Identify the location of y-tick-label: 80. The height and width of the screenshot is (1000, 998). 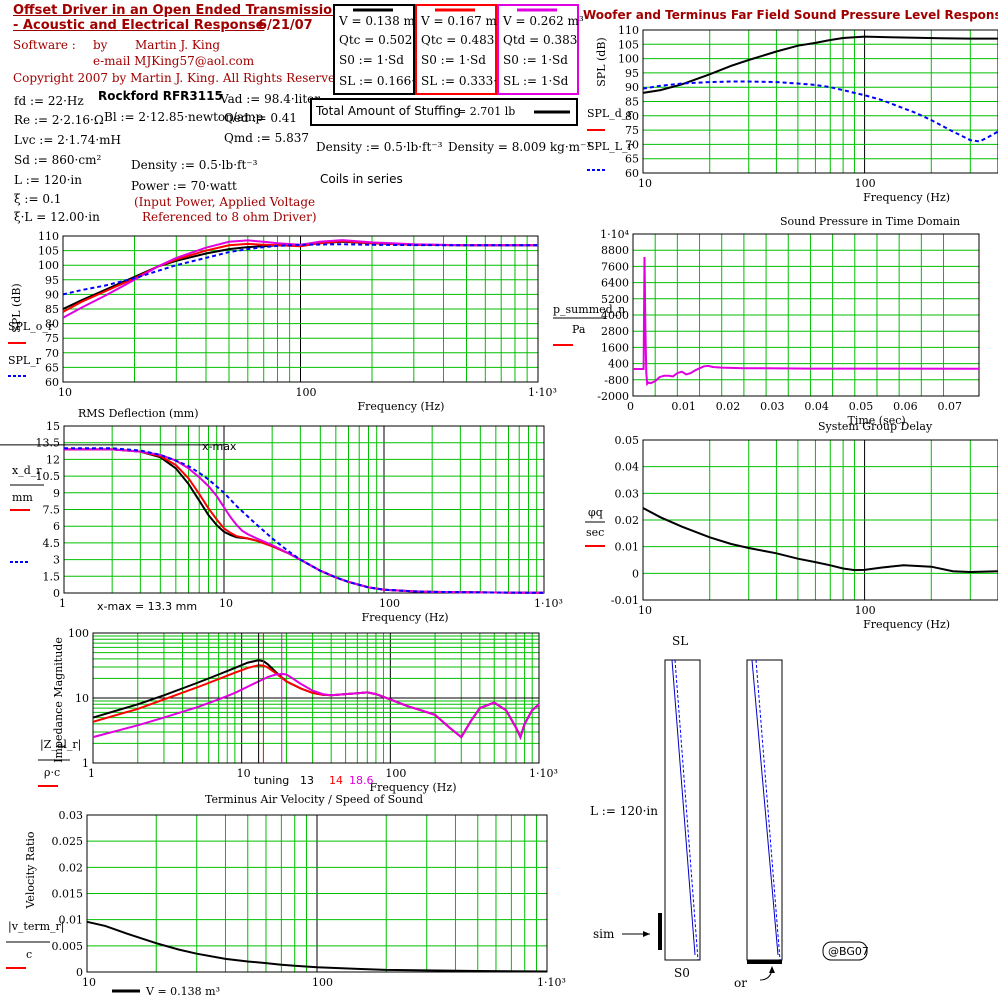
(632, 116).